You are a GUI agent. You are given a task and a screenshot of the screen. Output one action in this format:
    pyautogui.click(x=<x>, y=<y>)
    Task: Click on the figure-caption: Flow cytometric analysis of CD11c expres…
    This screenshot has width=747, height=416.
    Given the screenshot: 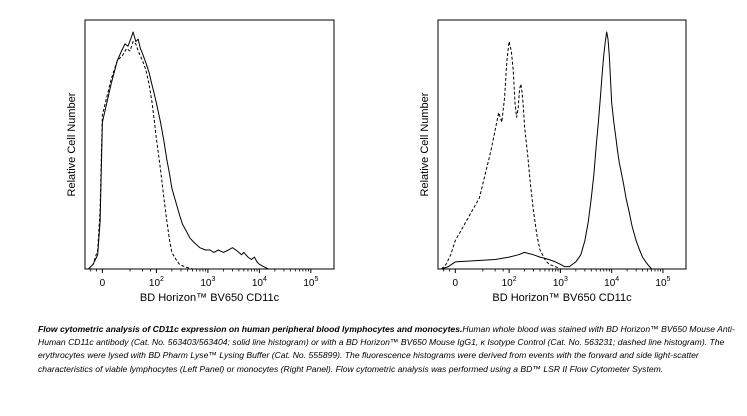 What is the action you would take?
    pyautogui.click(x=388, y=349)
    